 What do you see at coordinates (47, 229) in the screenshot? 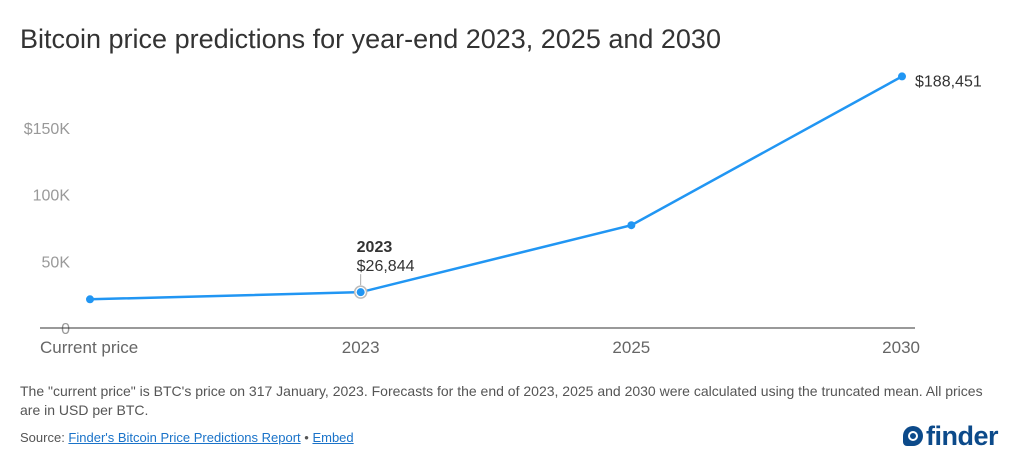
I see `y-axis: 0 50K 100K $150K` at bounding box center [47, 229].